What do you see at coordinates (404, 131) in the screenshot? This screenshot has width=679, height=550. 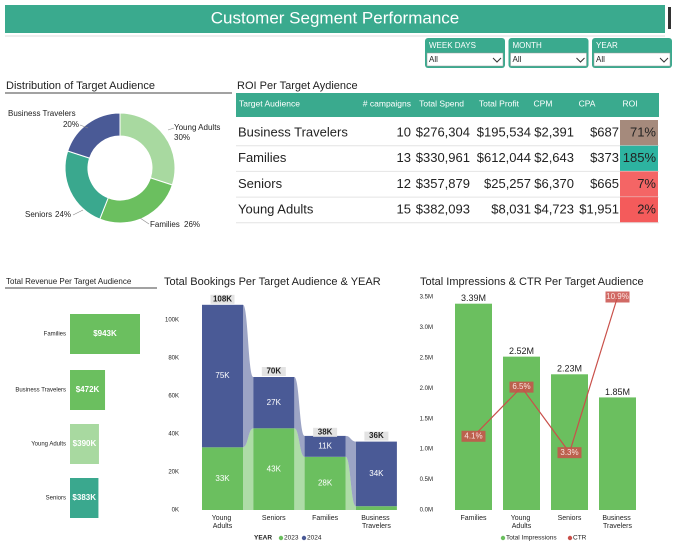 I see `table-cell: 10` at bounding box center [404, 131].